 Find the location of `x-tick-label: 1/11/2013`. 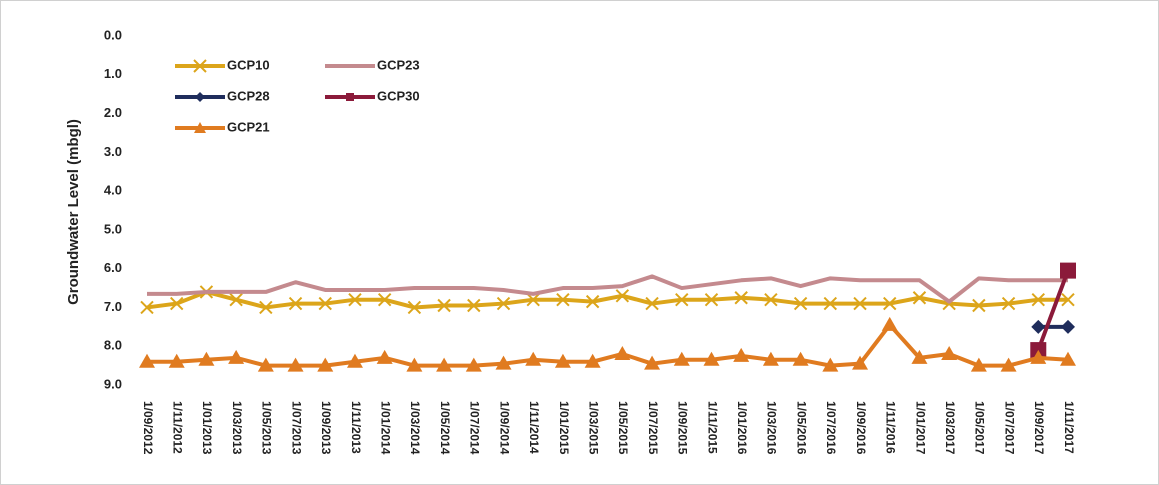

x-tick-label: 1/11/2013 is located at coordinates (356, 427).